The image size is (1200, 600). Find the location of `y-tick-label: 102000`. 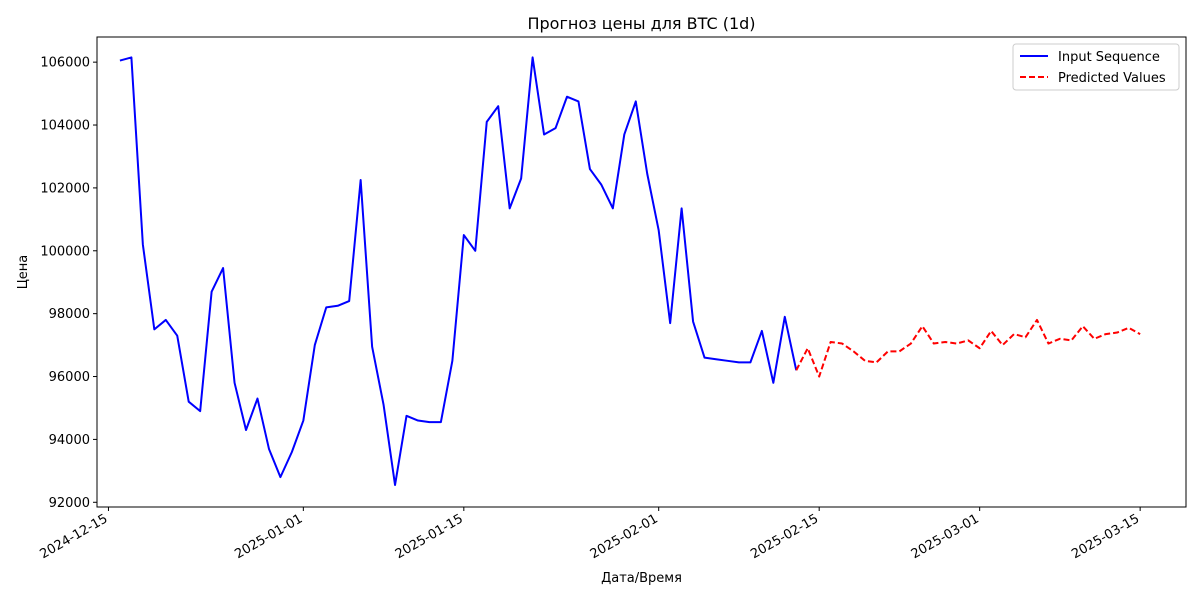

y-tick-label: 102000 is located at coordinates (65, 188).